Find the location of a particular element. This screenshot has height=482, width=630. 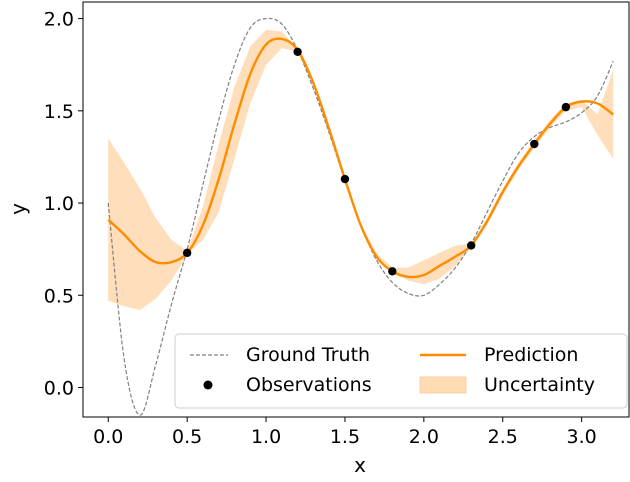

x-axis-label: x is located at coordinates (360, 465).